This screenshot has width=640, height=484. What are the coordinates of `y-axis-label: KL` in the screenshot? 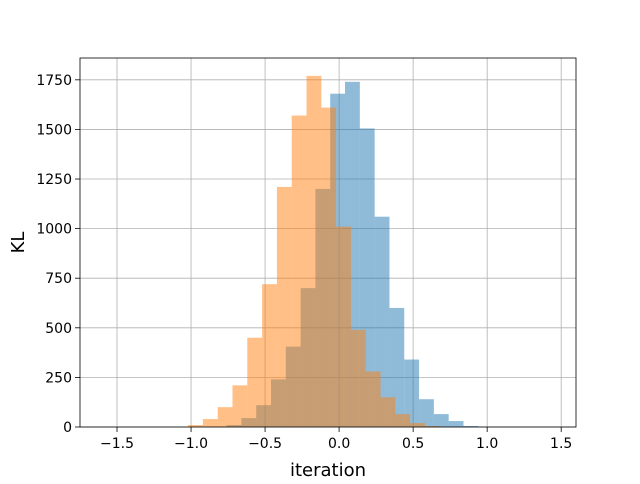 It's located at (18, 243).